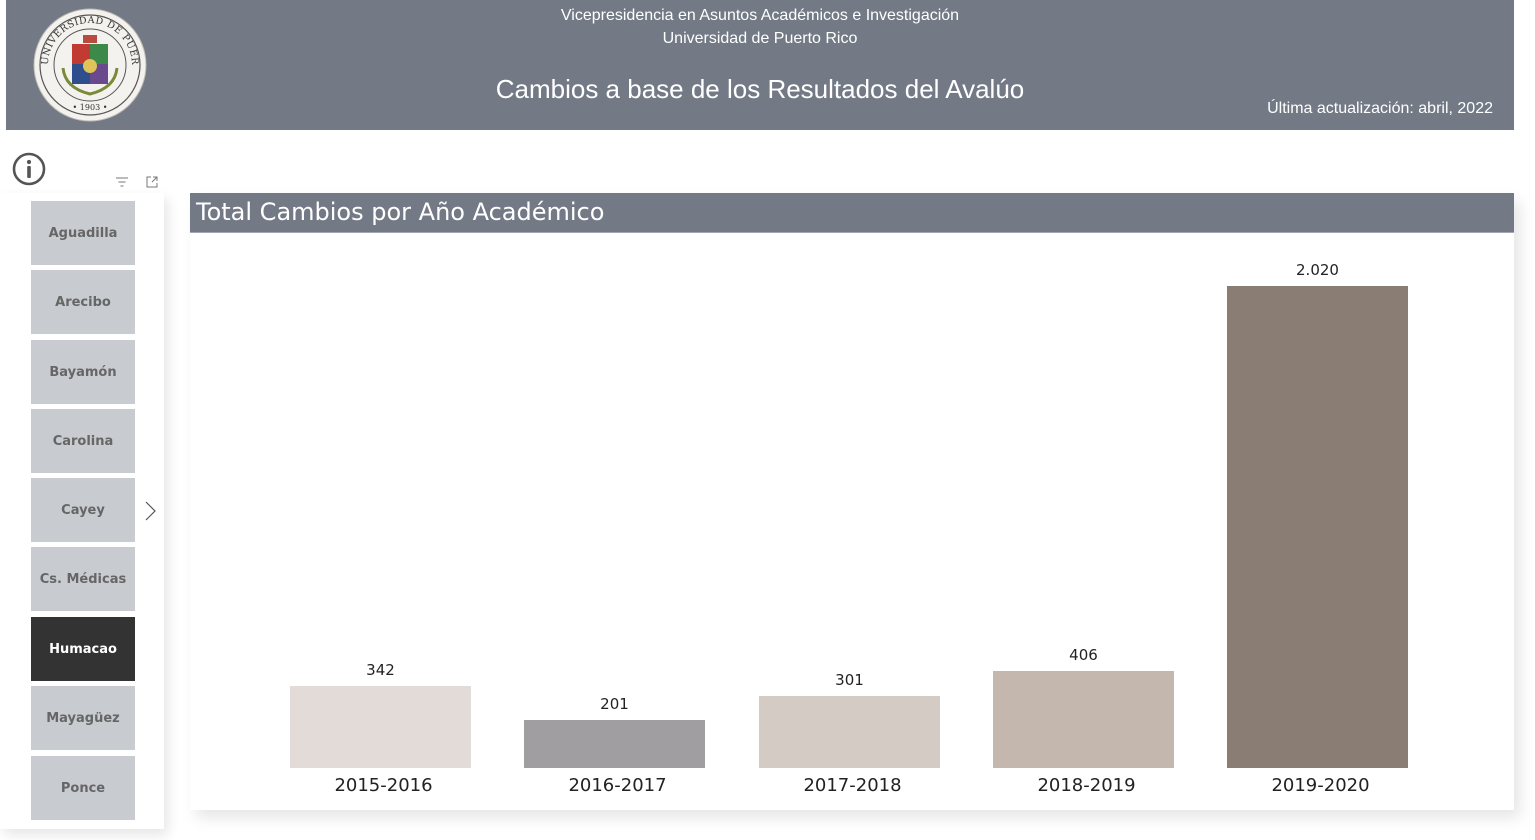  What do you see at coordinates (1320, 785) in the screenshot?
I see `x-axis-category-label: 2019-2020` at bounding box center [1320, 785].